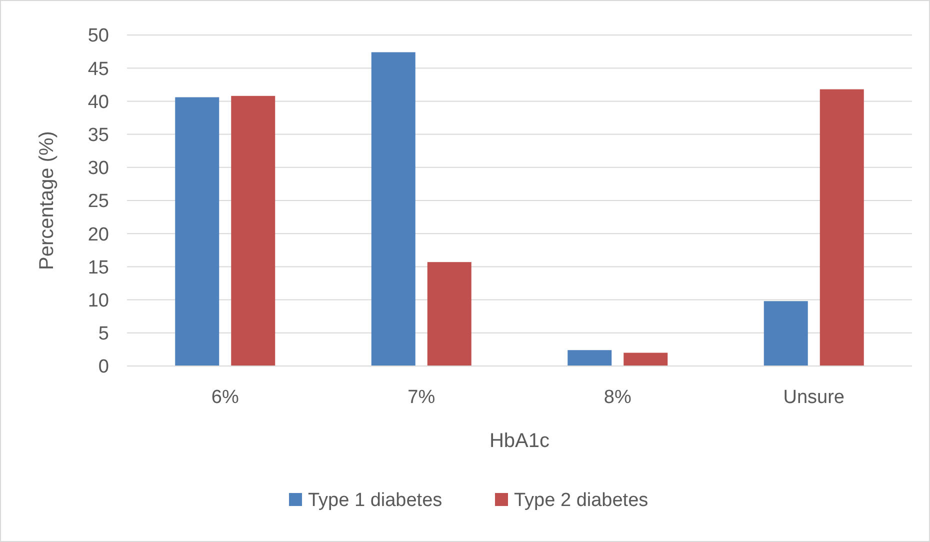 Image resolution: width=930 pixels, height=542 pixels. I want to click on y-axis-title: Percentage (%), so click(47, 200).